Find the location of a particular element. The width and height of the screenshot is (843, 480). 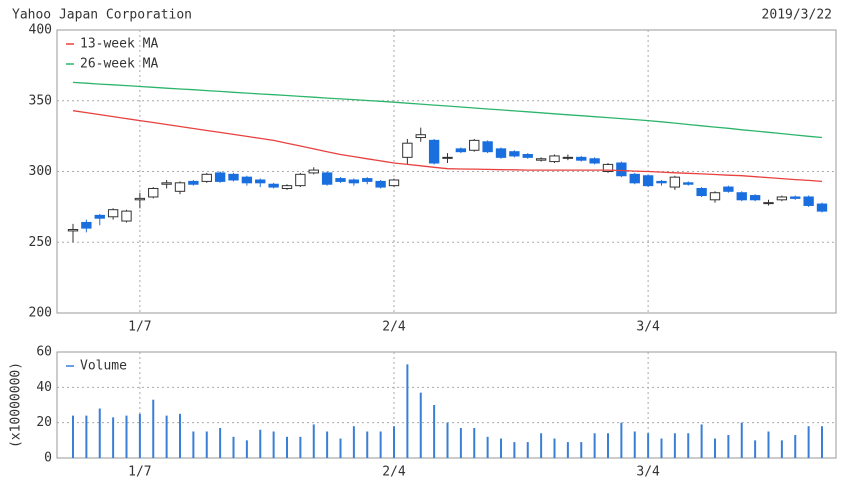

y-axis-label: (x10000000) is located at coordinates (16, 405).